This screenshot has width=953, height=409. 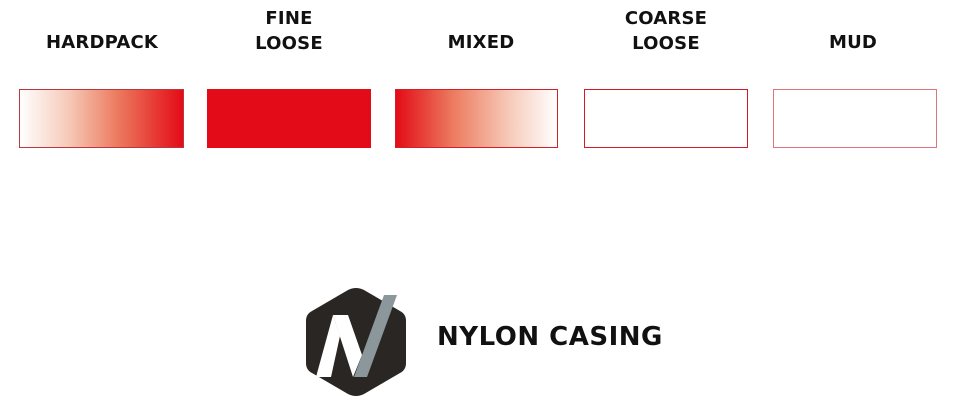 What do you see at coordinates (666, 118) in the screenshot?
I see `coarse-loose-rating-bar` at bounding box center [666, 118].